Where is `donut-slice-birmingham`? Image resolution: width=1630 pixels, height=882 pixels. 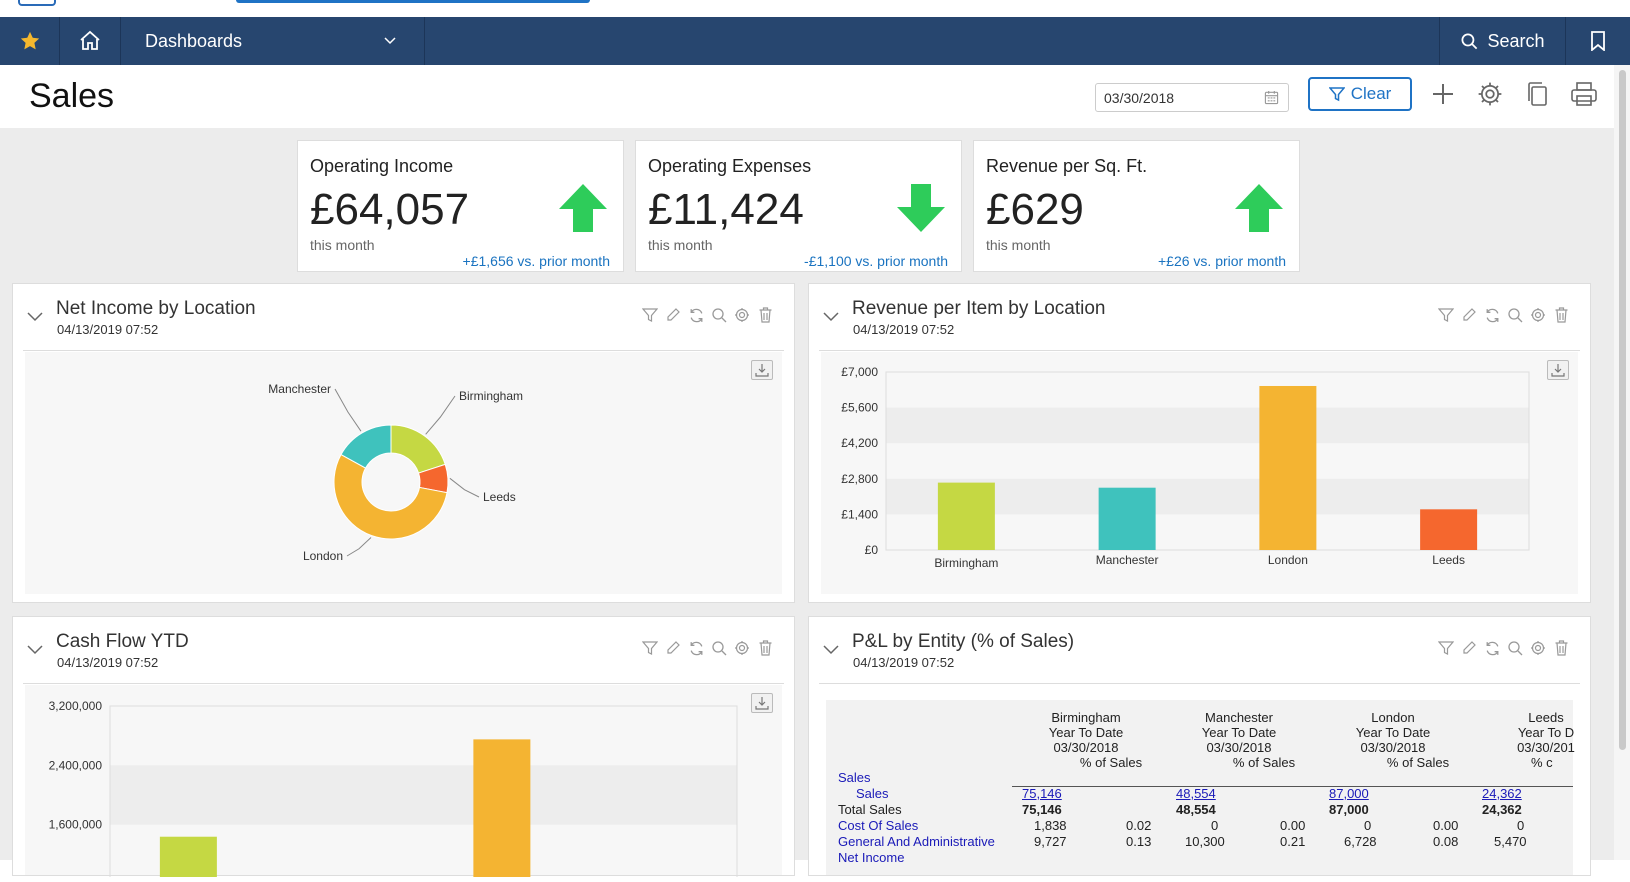
donut-slice-birmingham is located at coordinates (418, 449).